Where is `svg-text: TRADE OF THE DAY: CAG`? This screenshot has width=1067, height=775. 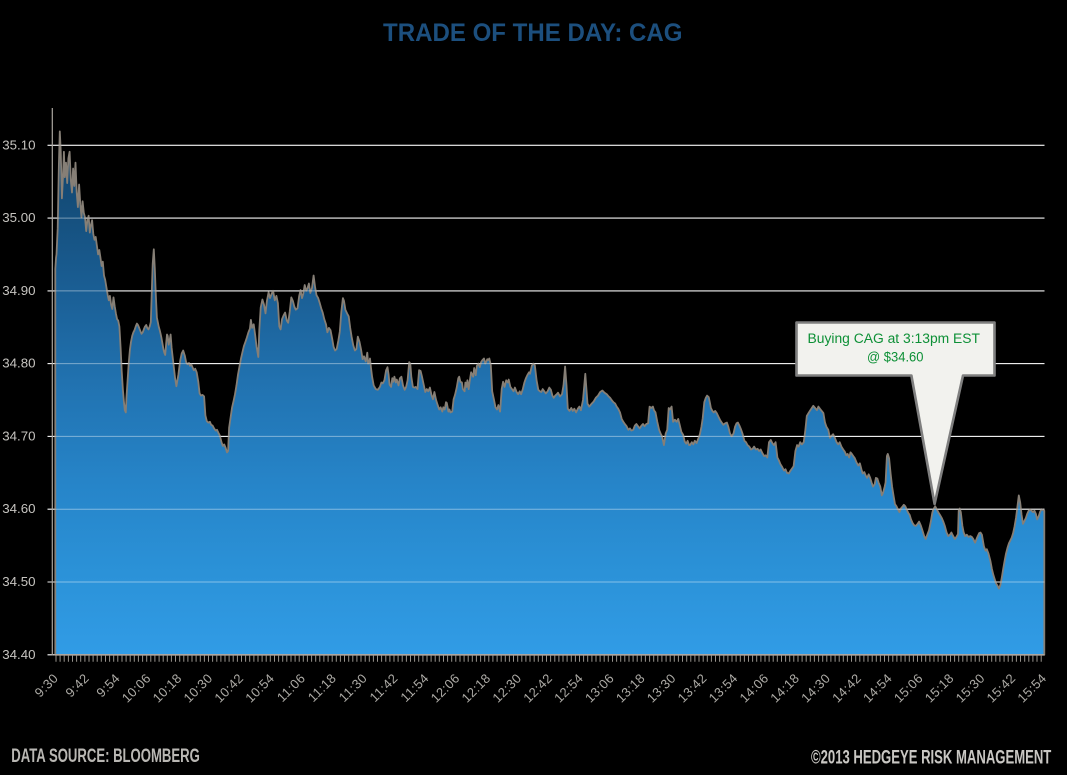 svg-text: TRADE OF THE DAY: CAG is located at coordinates (533, 33).